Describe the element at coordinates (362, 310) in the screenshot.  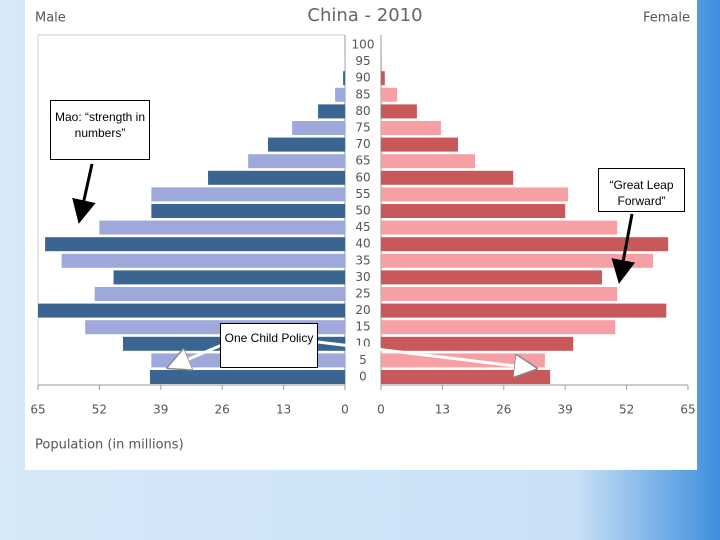
I see `age-label: 20` at that location.